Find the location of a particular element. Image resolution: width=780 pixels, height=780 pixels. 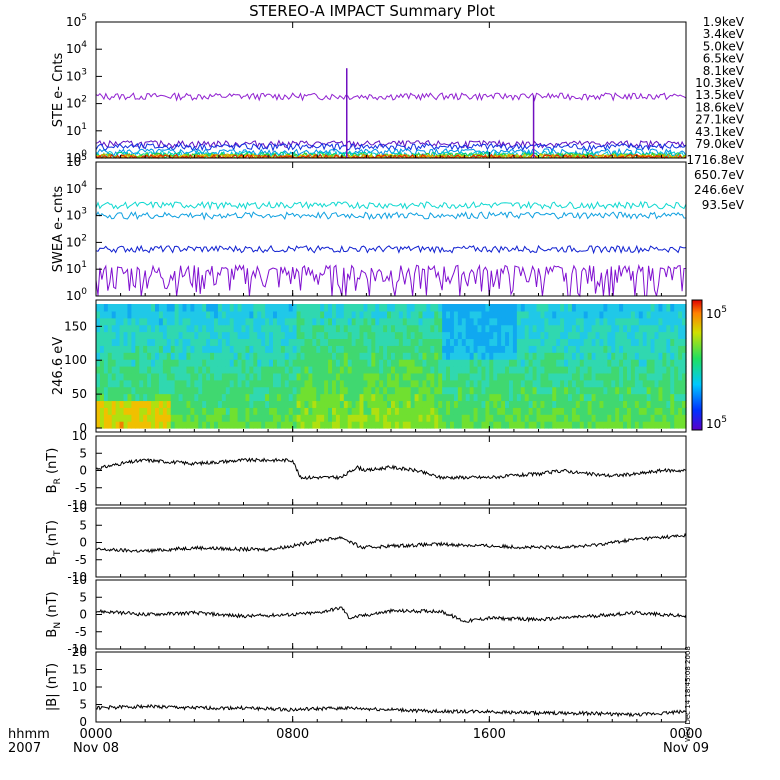

series-line-93.5eV is located at coordinates (391, 205).